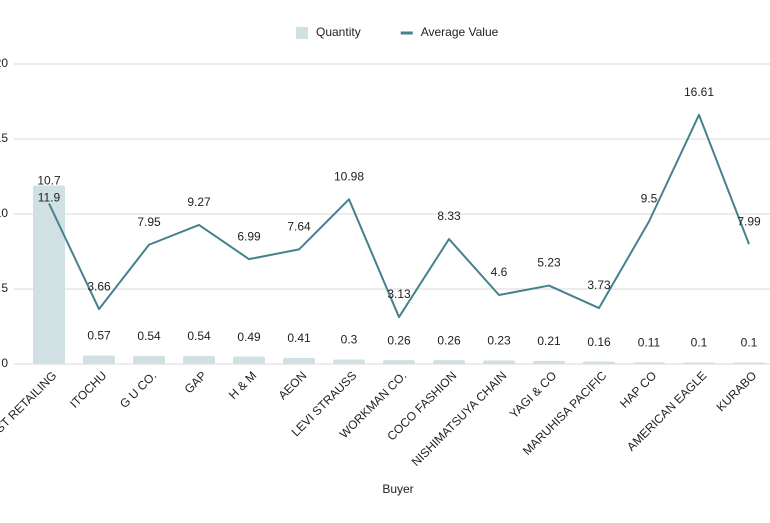 This screenshot has width=770, height=523. What do you see at coordinates (149, 222) in the screenshot?
I see `line-value-label: 7.95` at bounding box center [149, 222].